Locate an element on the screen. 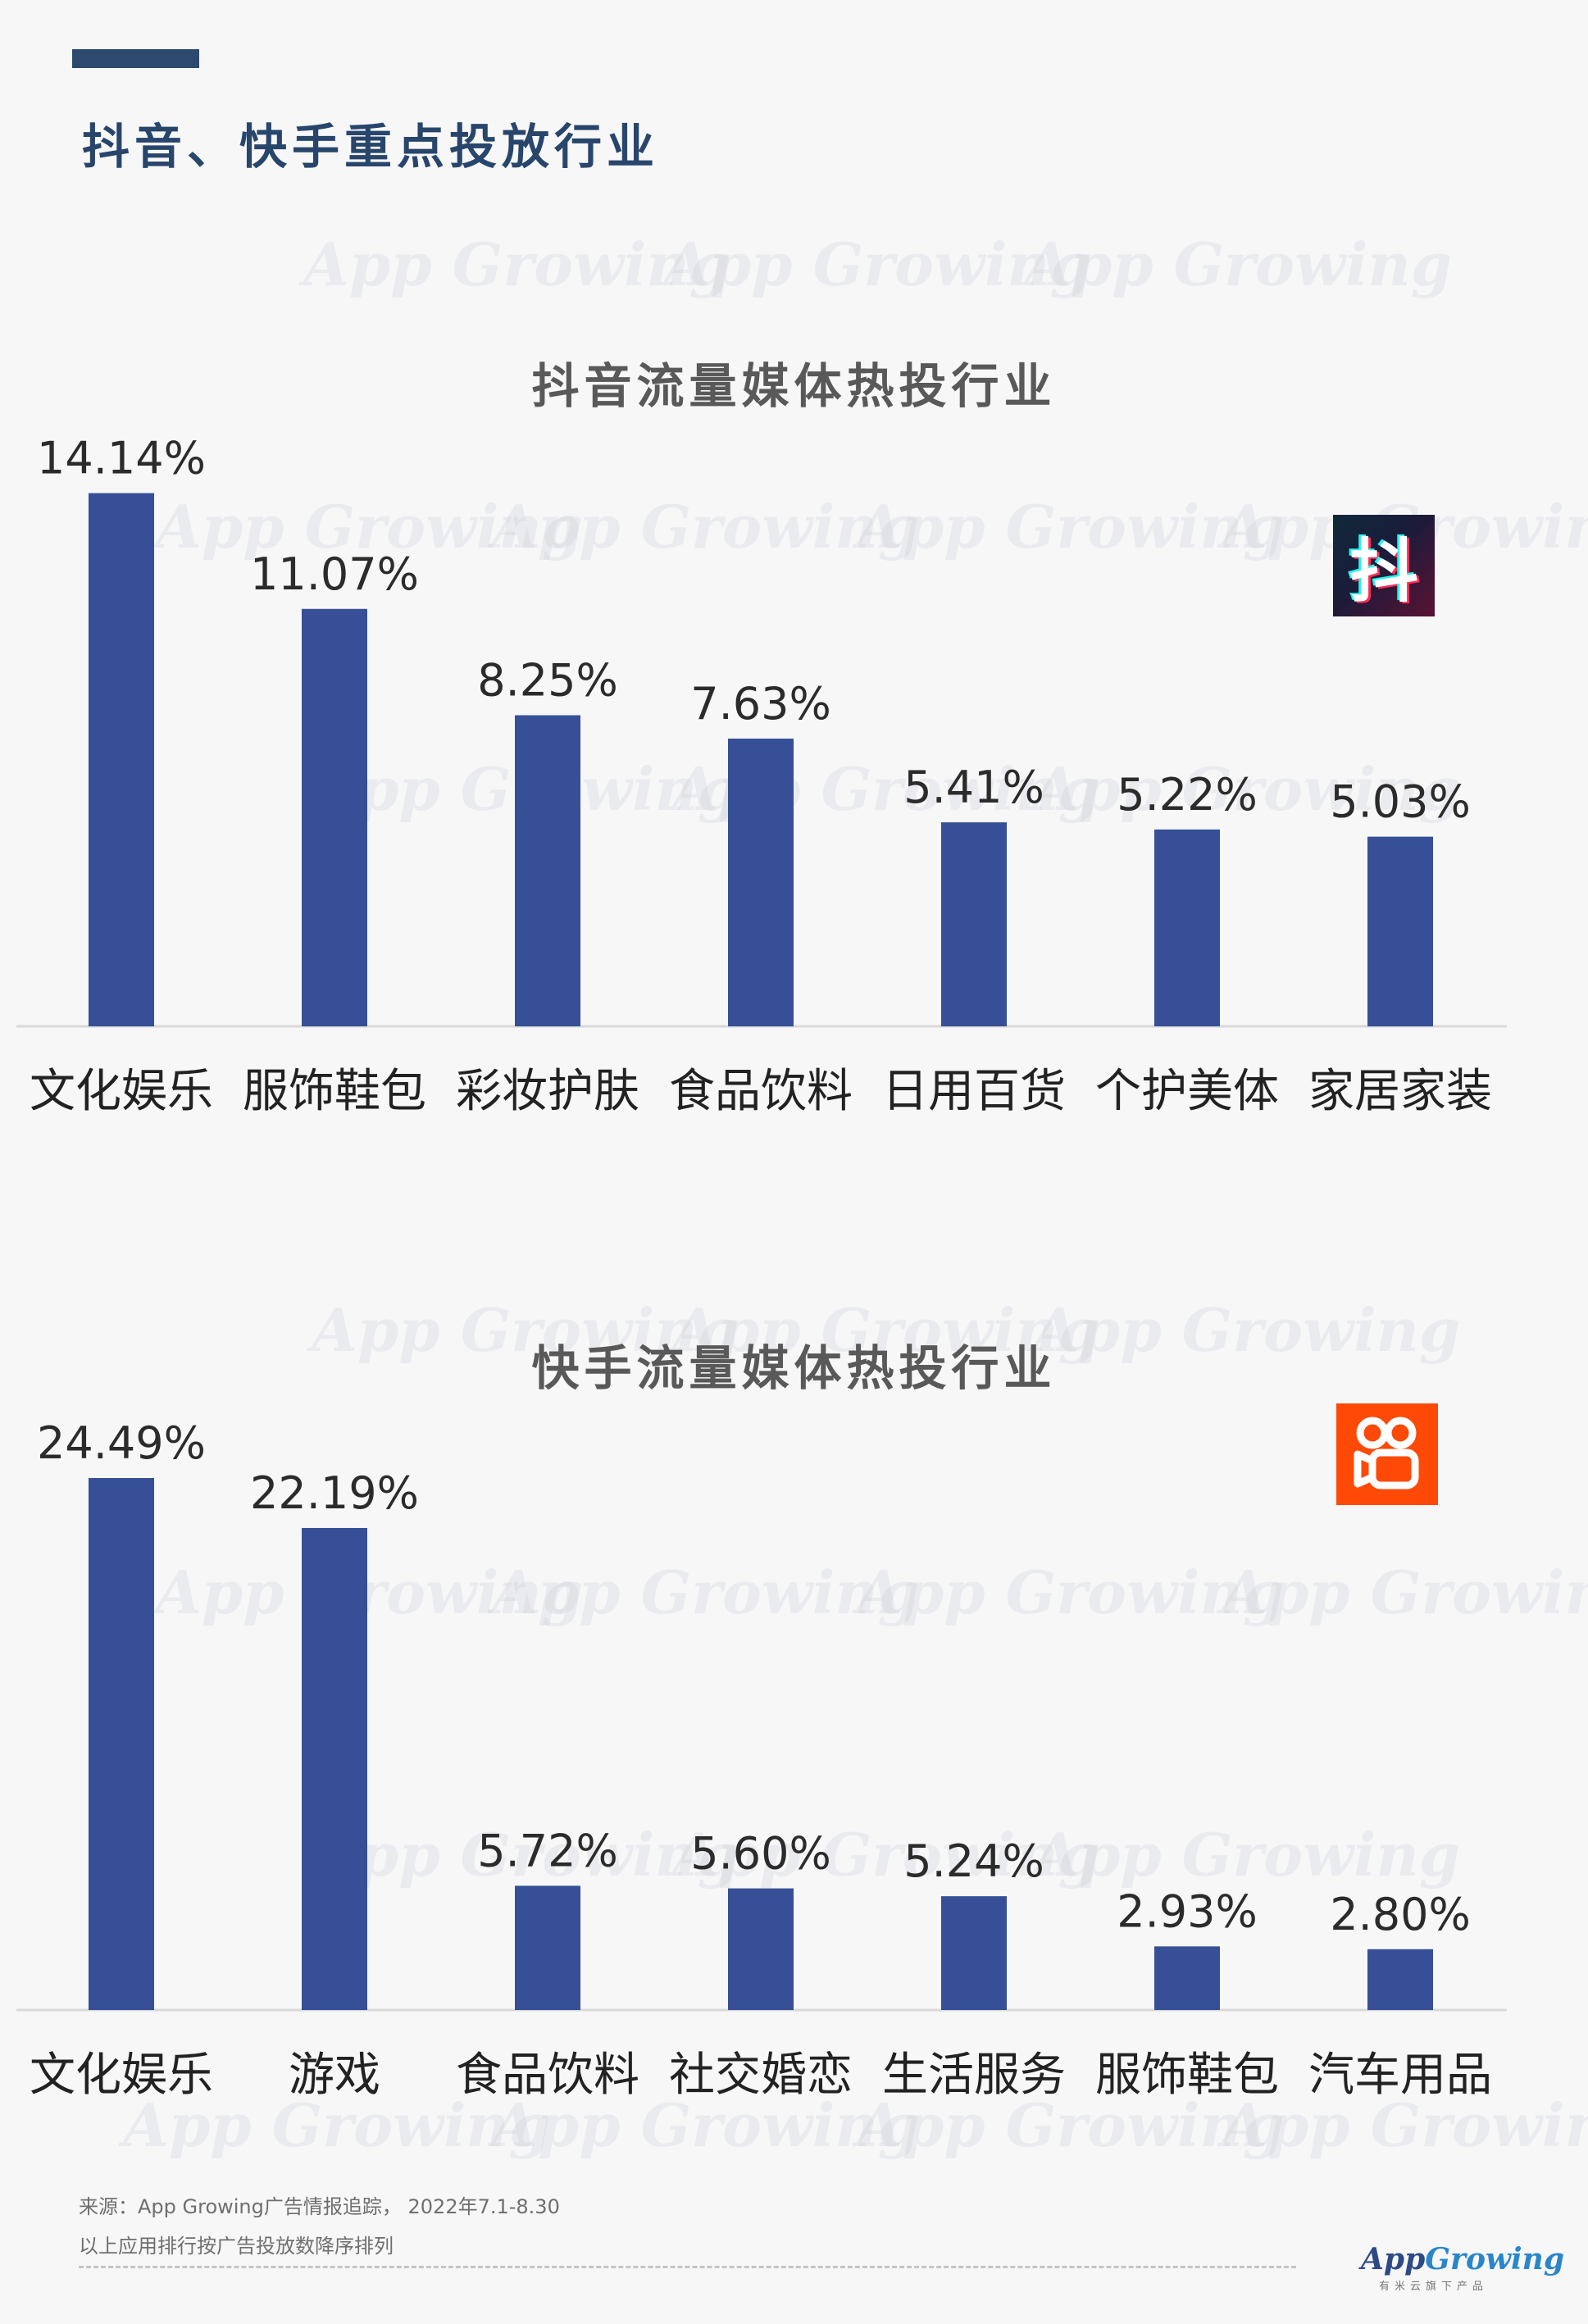 The width and height of the screenshot is (1588, 2324). brand-right: Growing is located at coordinates (1495, 2259).